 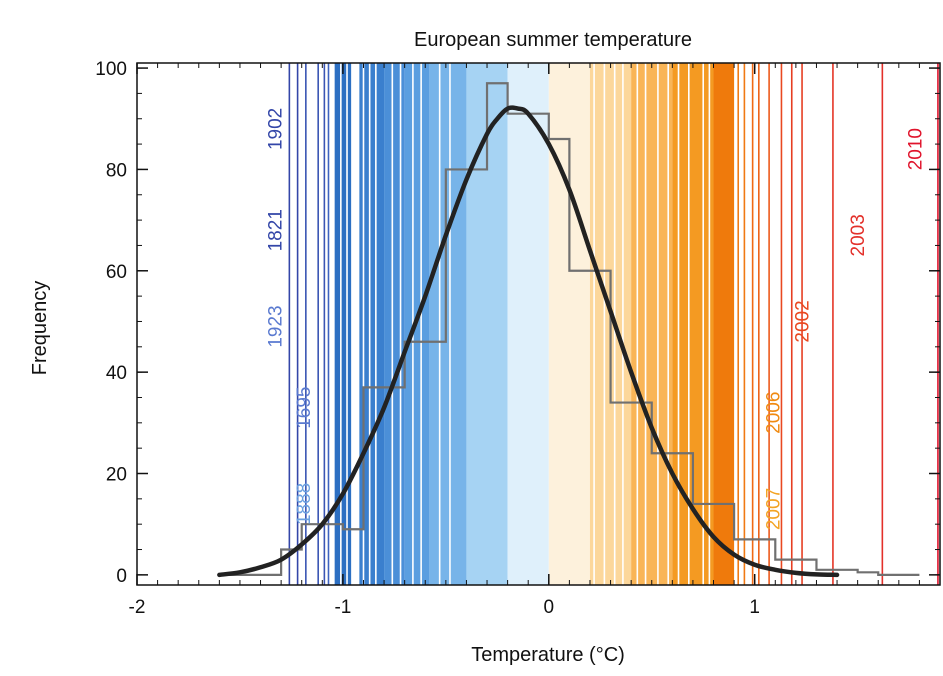 I want to click on year-label: 2002, so click(x=802, y=321).